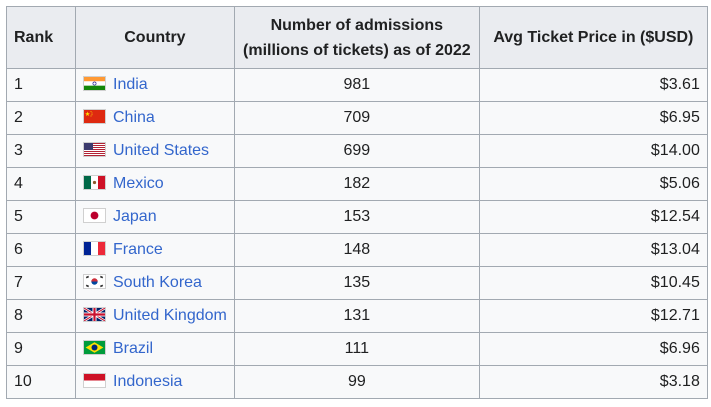 This screenshot has height=407, width=711. What do you see at coordinates (593, 118) in the screenshot?
I see `price-cell: $6.95` at bounding box center [593, 118].